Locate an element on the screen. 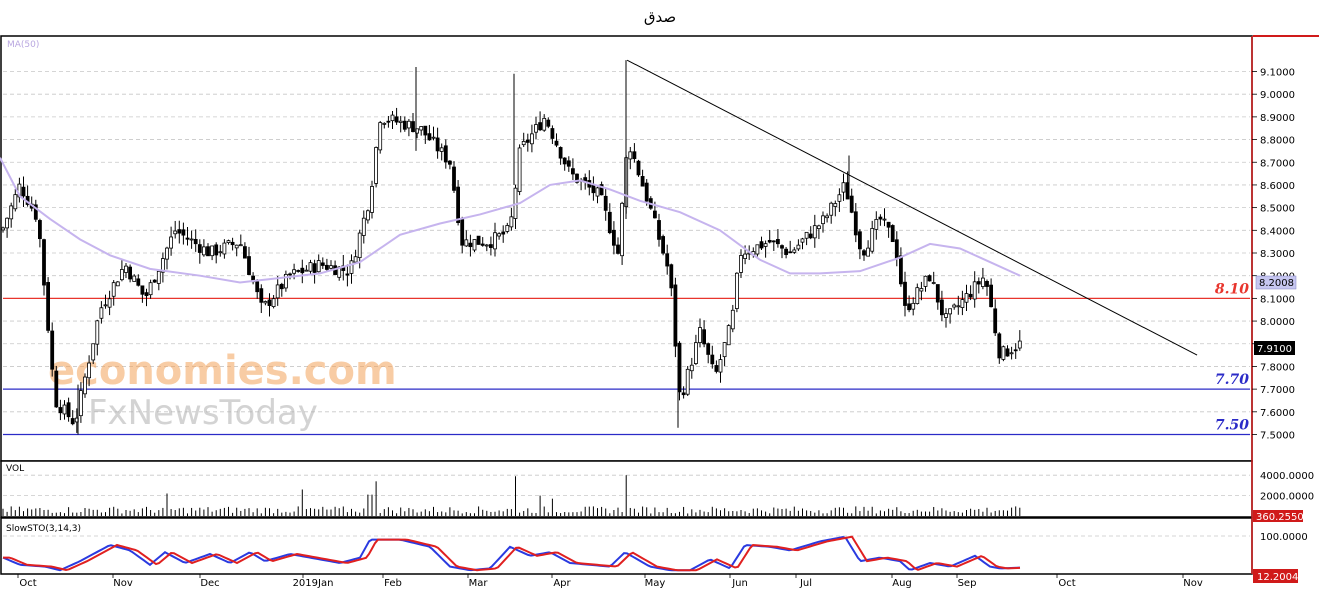 Image resolution: width=1319 pixels, height=591 pixels. stochastic-panel-label: SlowSTO(3,14,3) is located at coordinates (43, 529).